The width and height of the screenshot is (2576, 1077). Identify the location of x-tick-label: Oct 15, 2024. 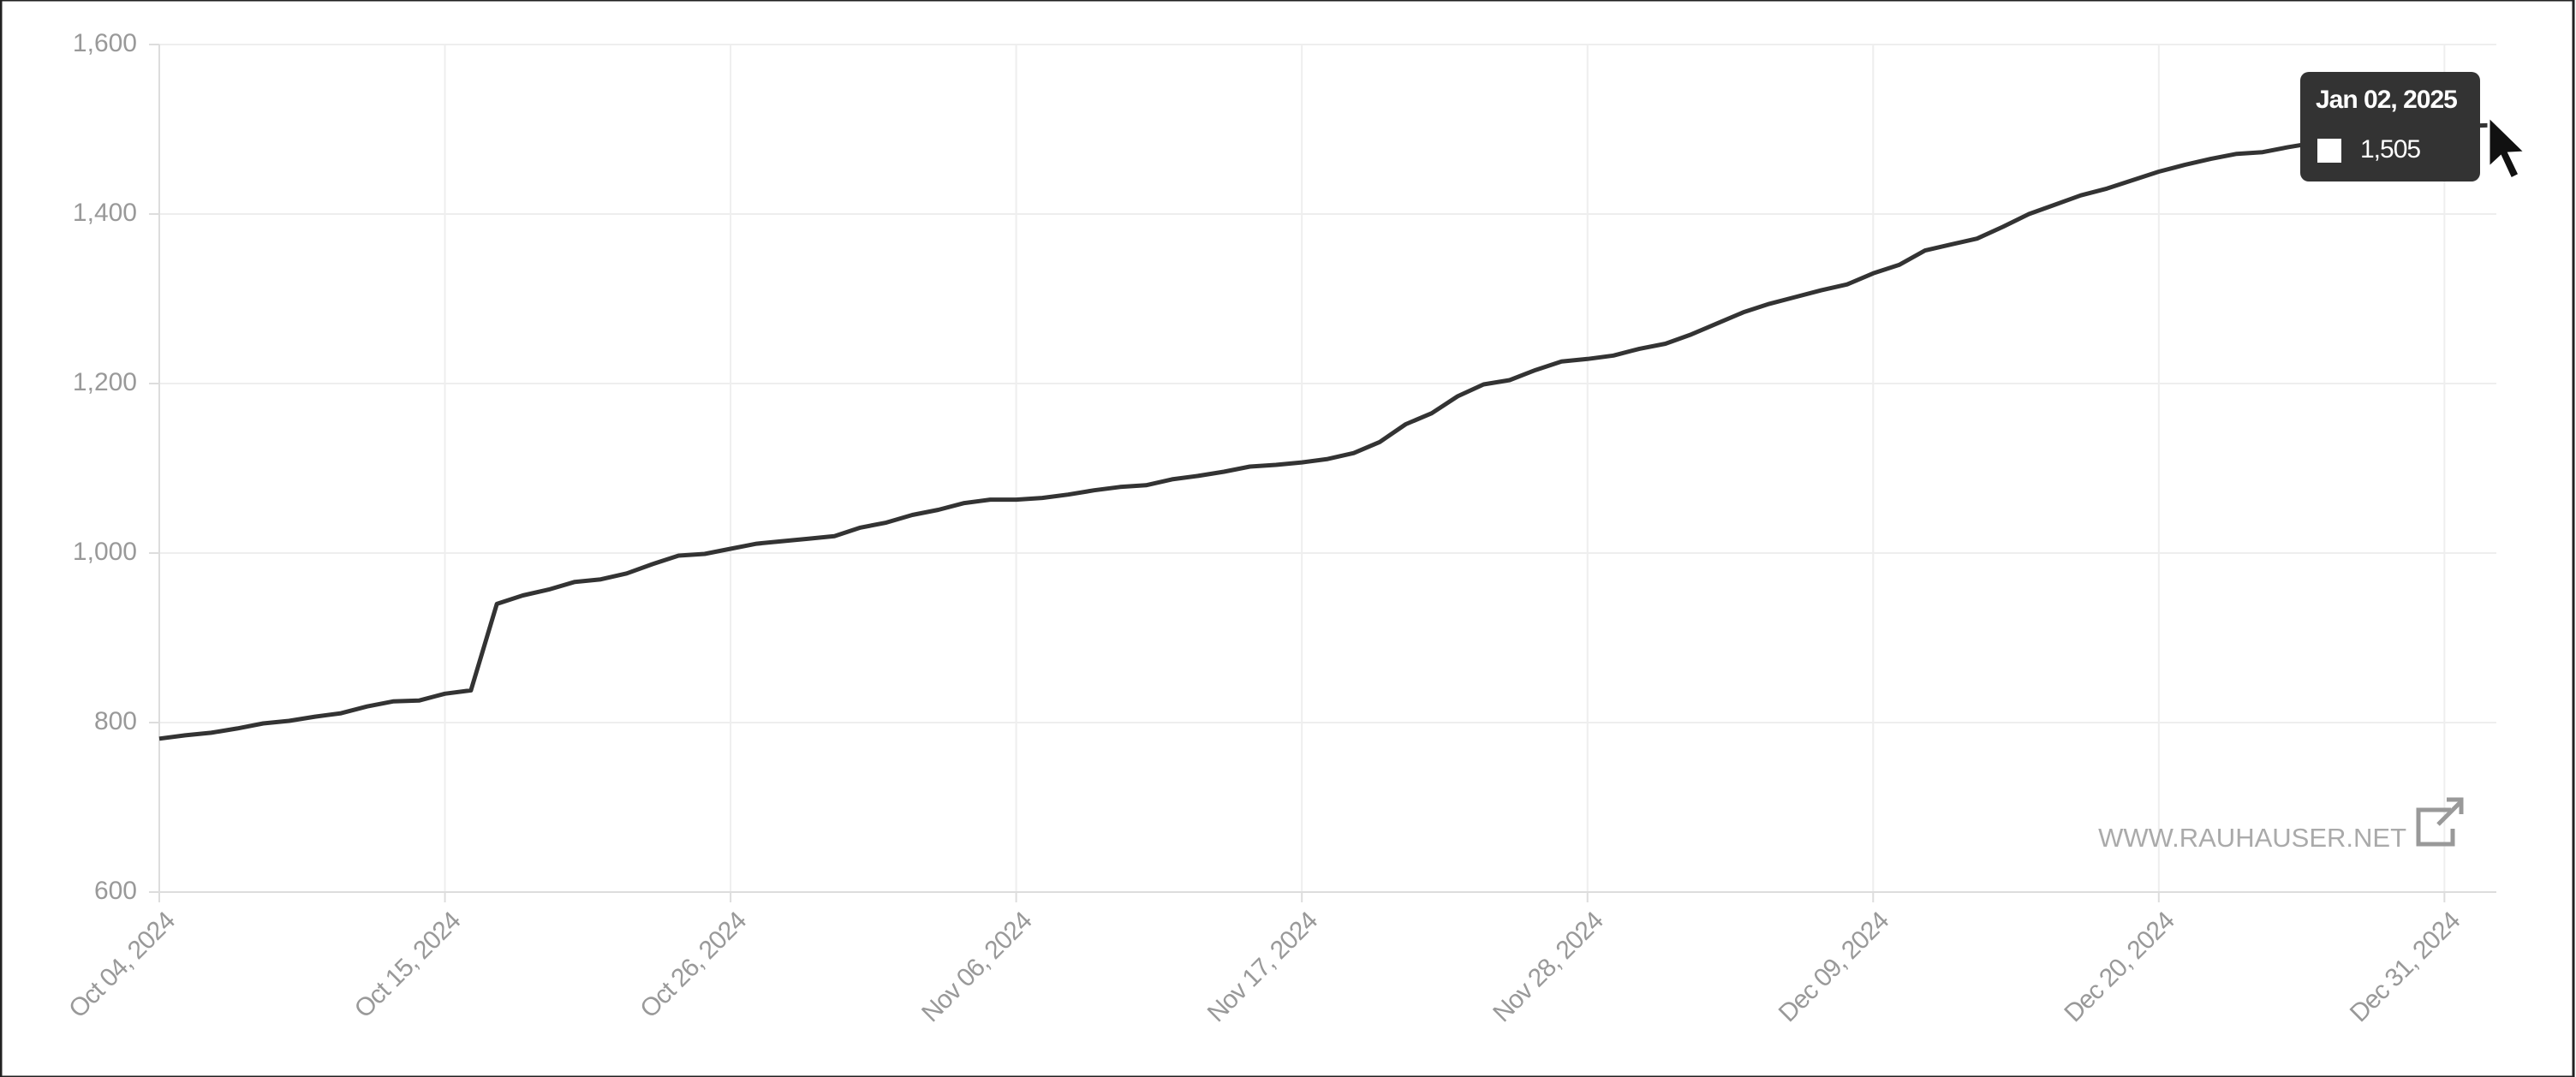
(408, 965).